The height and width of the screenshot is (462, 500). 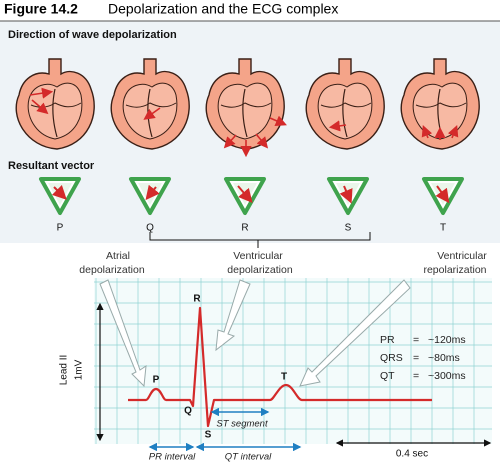 I want to click on wave-arrows, so click(x=244, y=122).